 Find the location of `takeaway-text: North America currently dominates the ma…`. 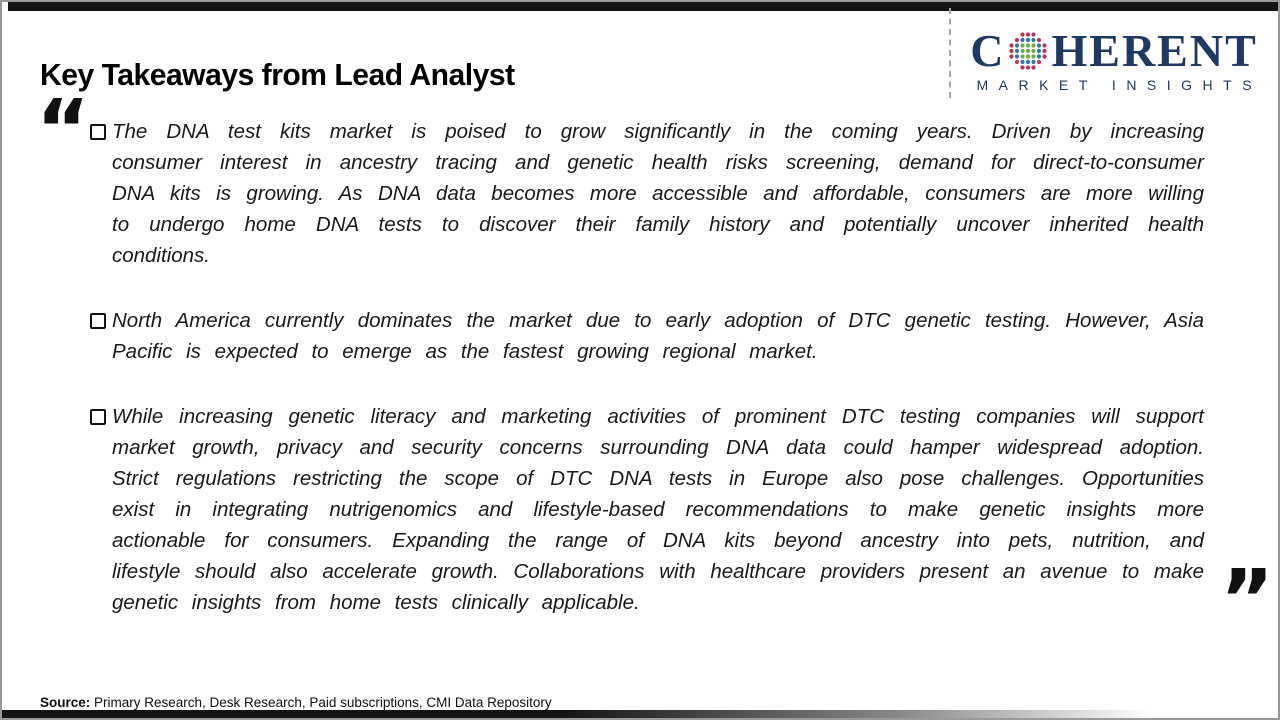

takeaway-text: North America currently dominates the ma… is located at coordinates (658, 336).